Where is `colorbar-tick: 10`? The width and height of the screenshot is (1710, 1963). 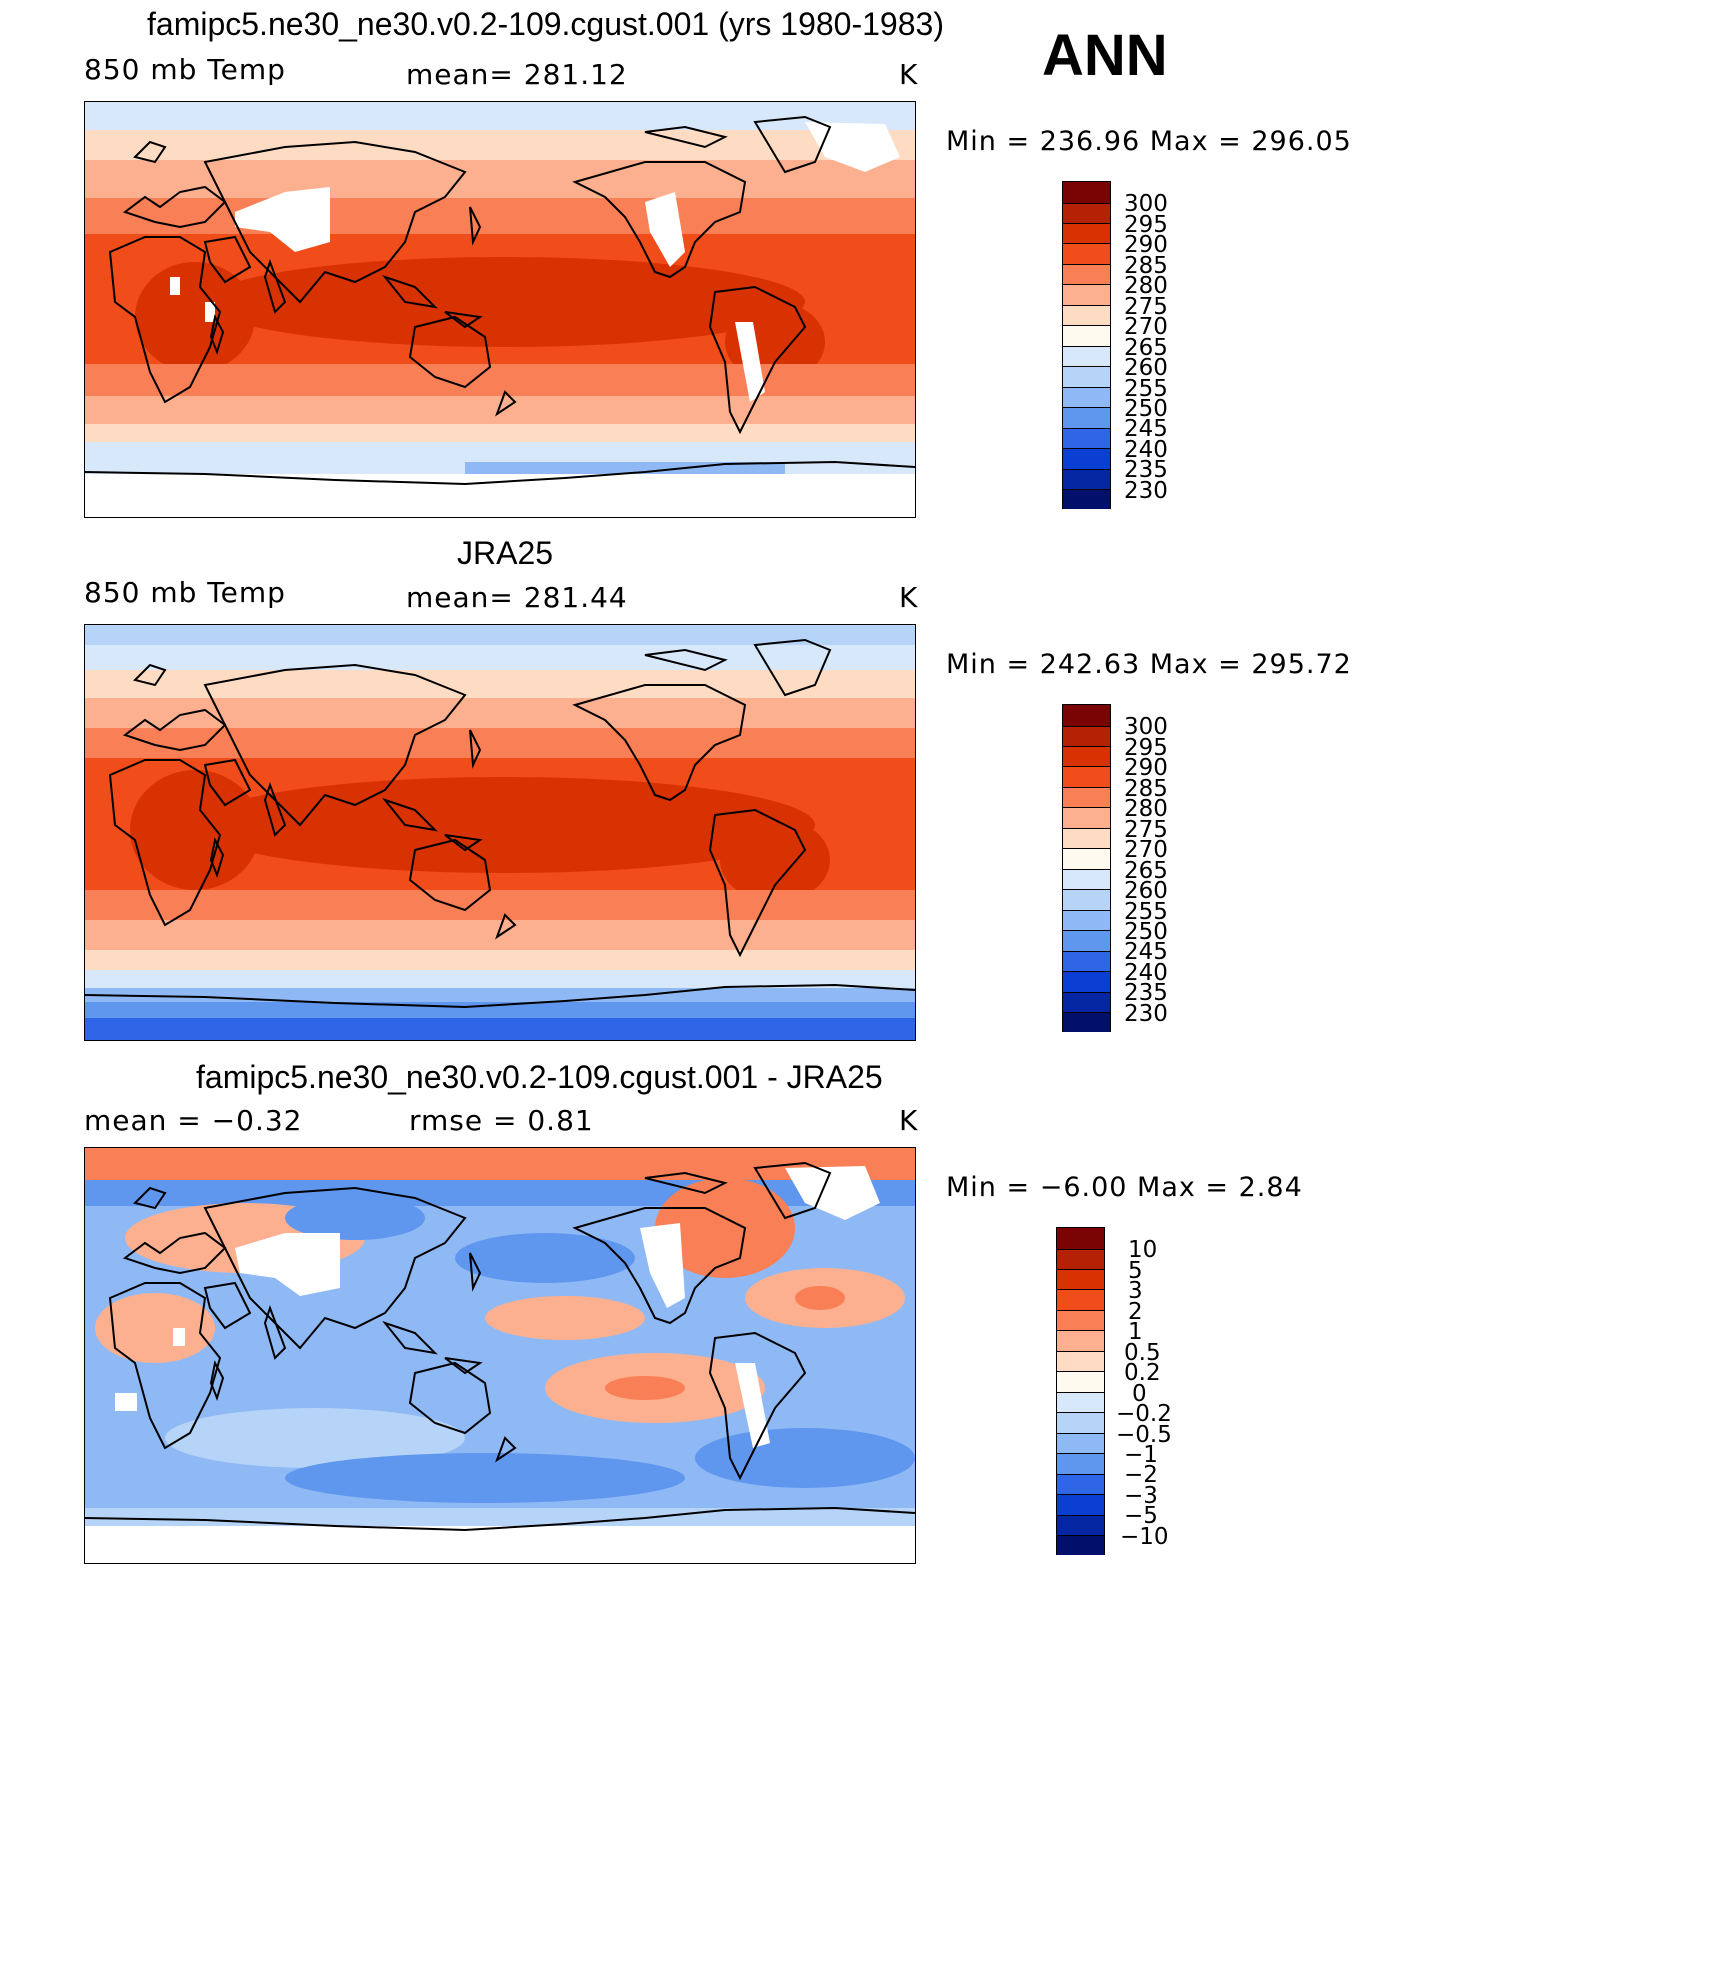 colorbar-tick: 10 is located at coordinates (1143, 1250).